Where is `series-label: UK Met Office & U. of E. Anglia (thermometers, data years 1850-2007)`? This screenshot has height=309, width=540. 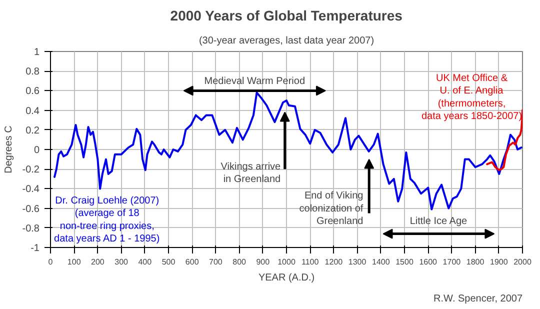
series-label: UK Met Office & U. of E. Anglia (thermometers, data years 1850-2007) is located at coordinates (471, 97).